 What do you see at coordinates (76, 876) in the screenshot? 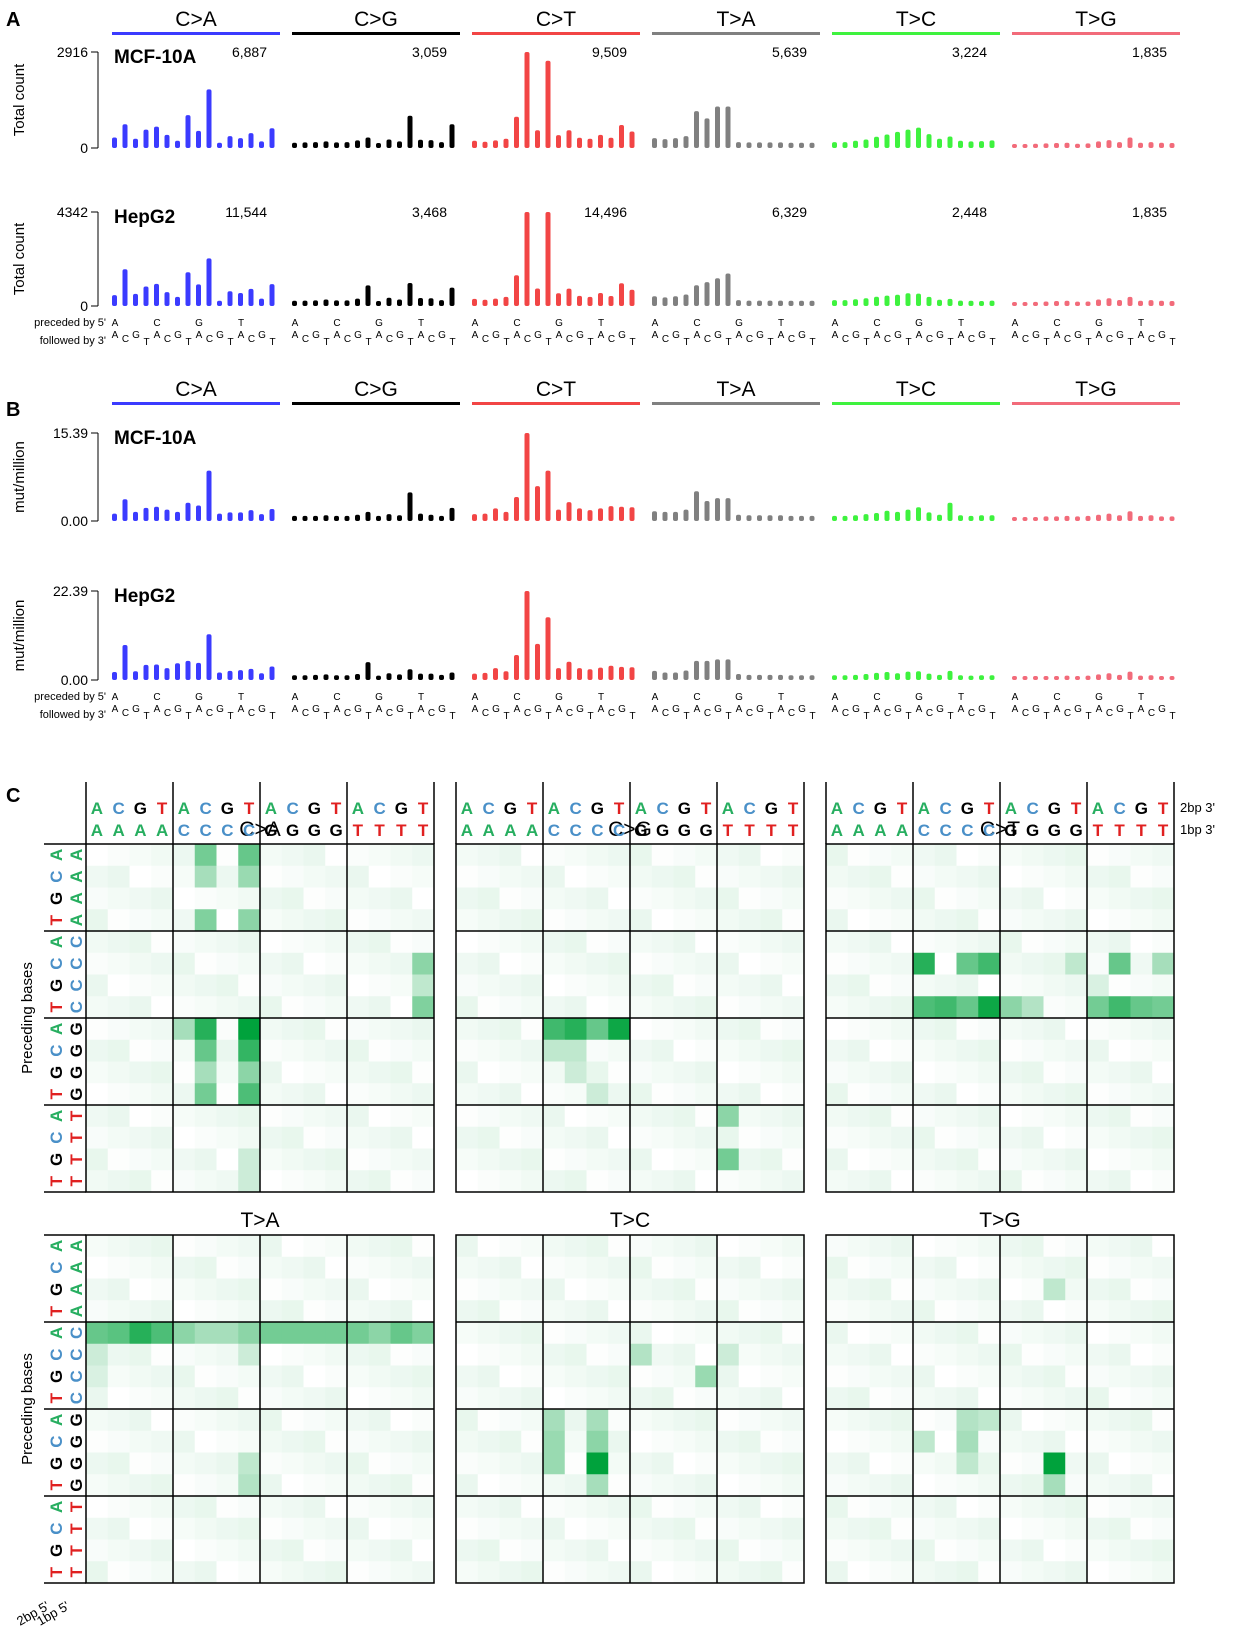
I see `row-letter-1bp: A` at bounding box center [76, 876].